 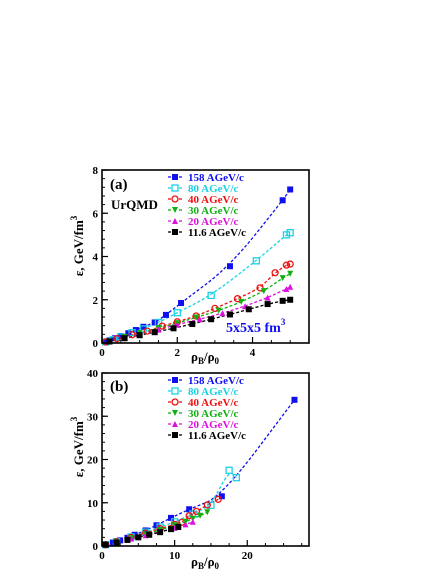 What do you see at coordinates (74, 418) in the screenshot?
I see `panel-b-y-axis-superscript: 3` at bounding box center [74, 418].